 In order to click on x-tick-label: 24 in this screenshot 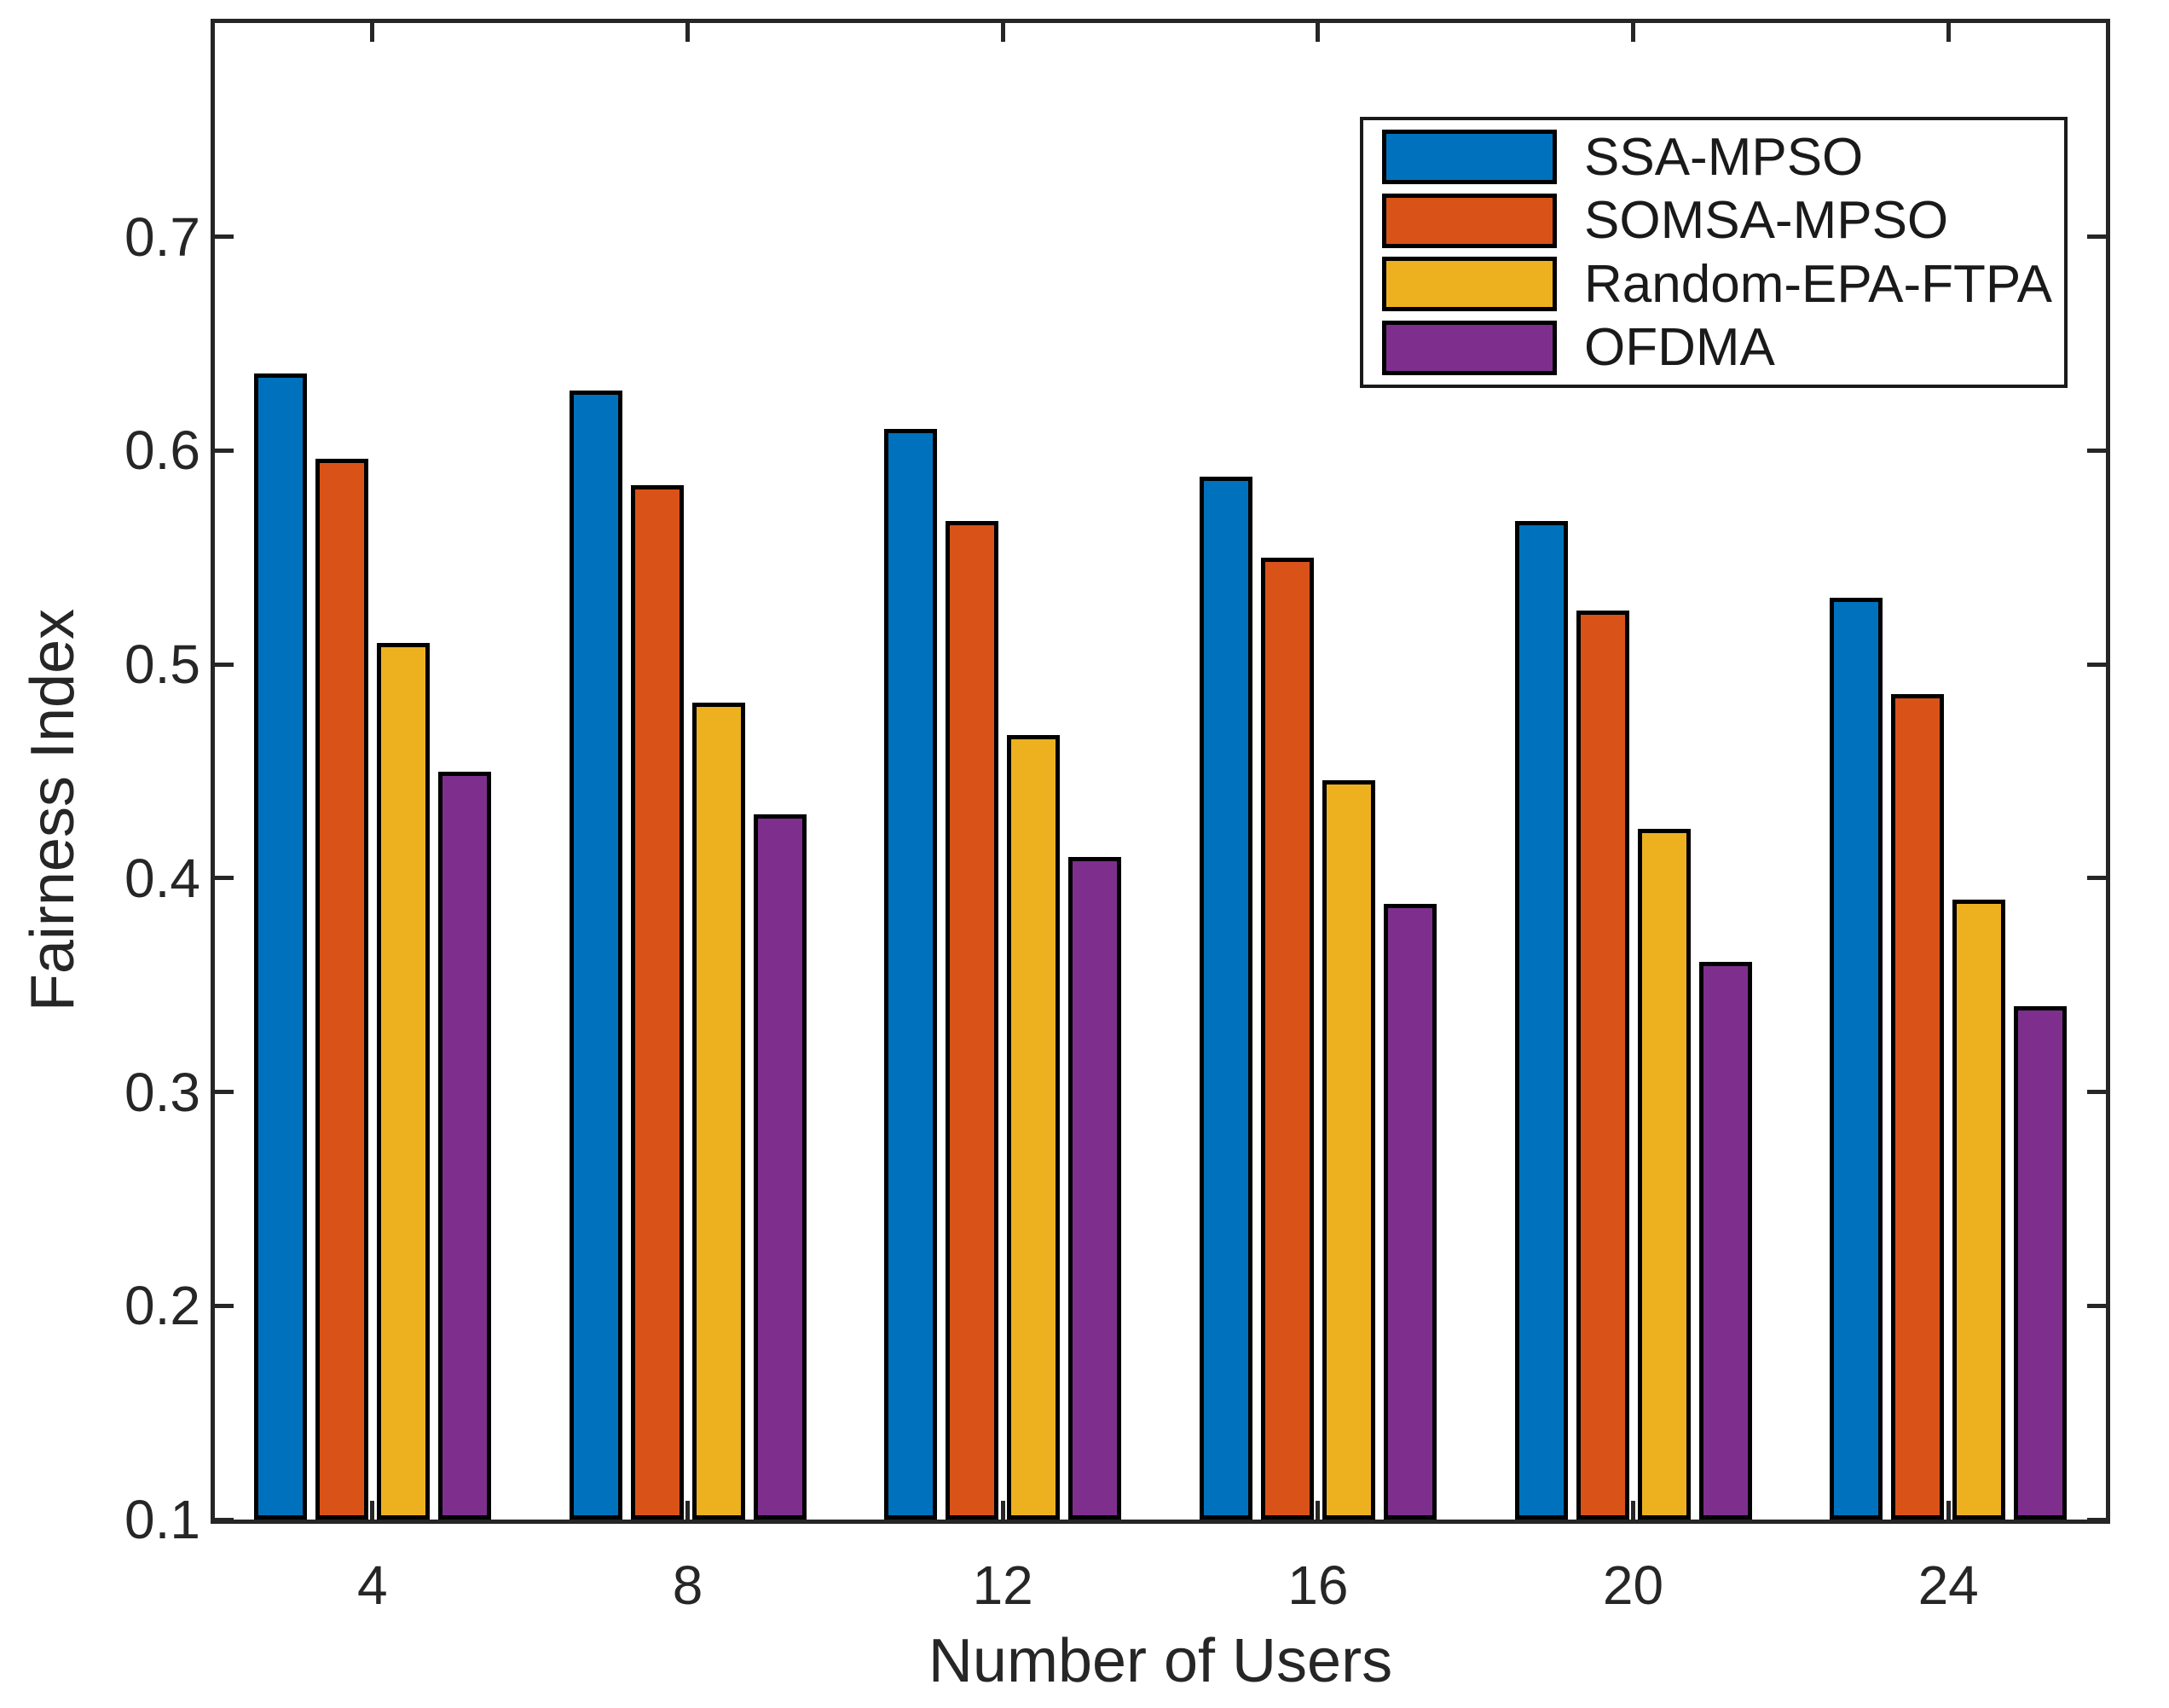, I will do `click(1948, 1585)`.